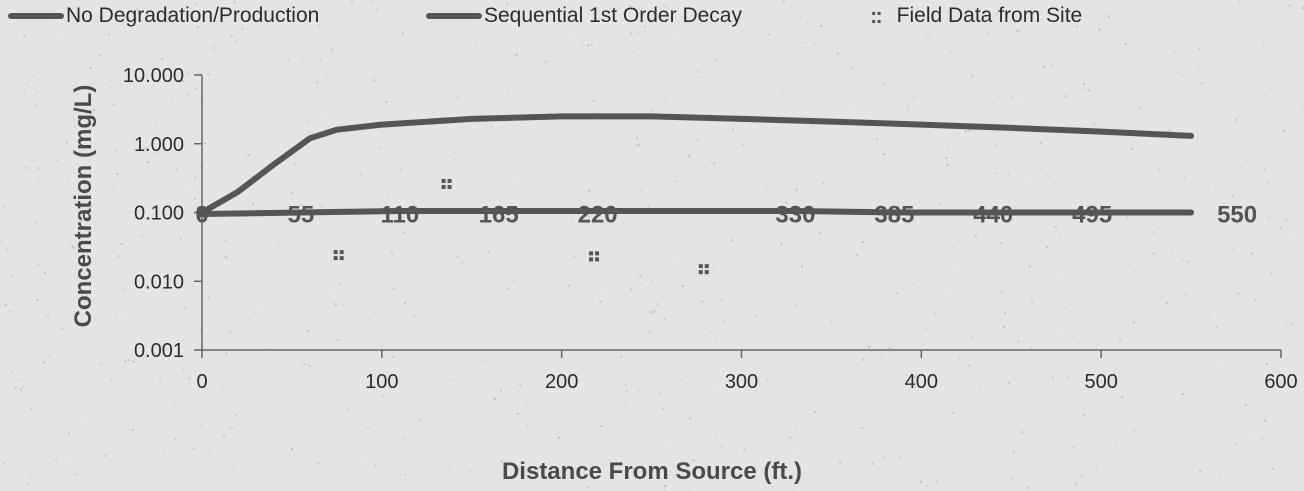 Image resolution: width=1304 pixels, height=491 pixels. I want to click on x-tick-label: 200, so click(561, 382).